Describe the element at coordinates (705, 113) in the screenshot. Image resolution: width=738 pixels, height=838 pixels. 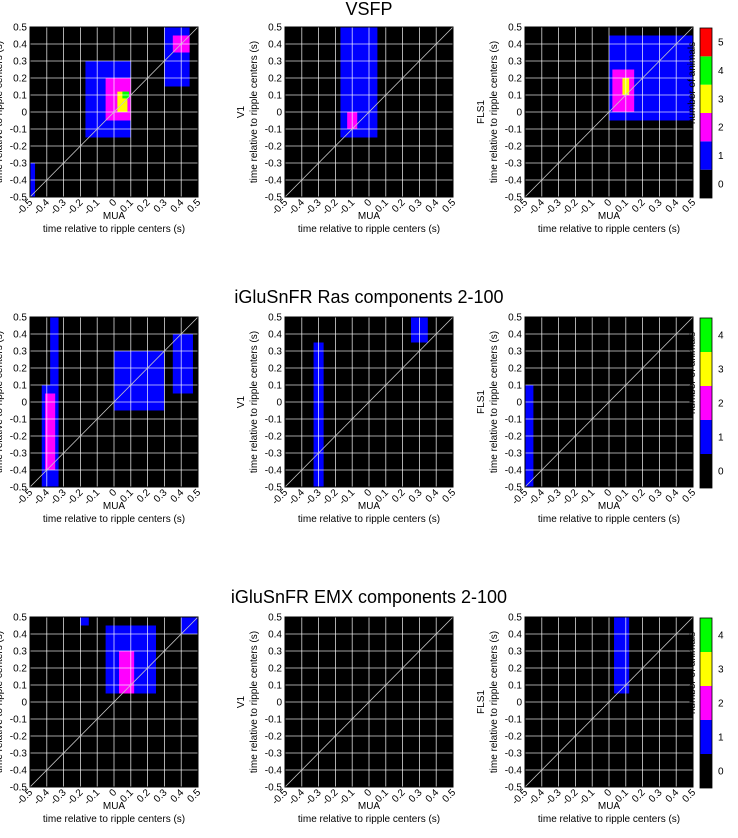
I see `colorbar: 0 1 2 3 4 5 number of animals` at that location.